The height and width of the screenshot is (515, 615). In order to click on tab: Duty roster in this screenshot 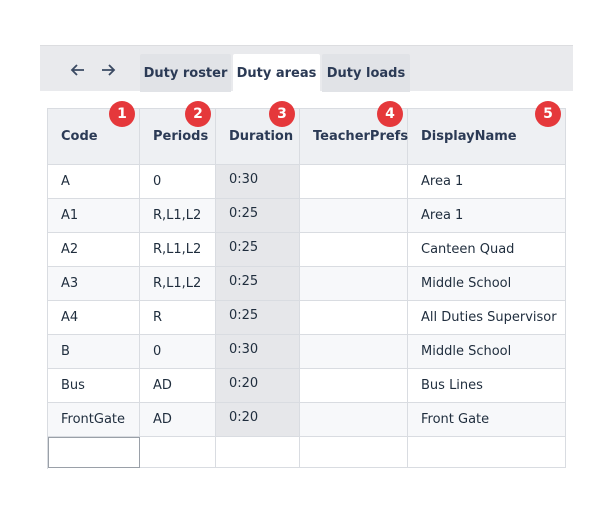, I will do `click(185, 73)`.